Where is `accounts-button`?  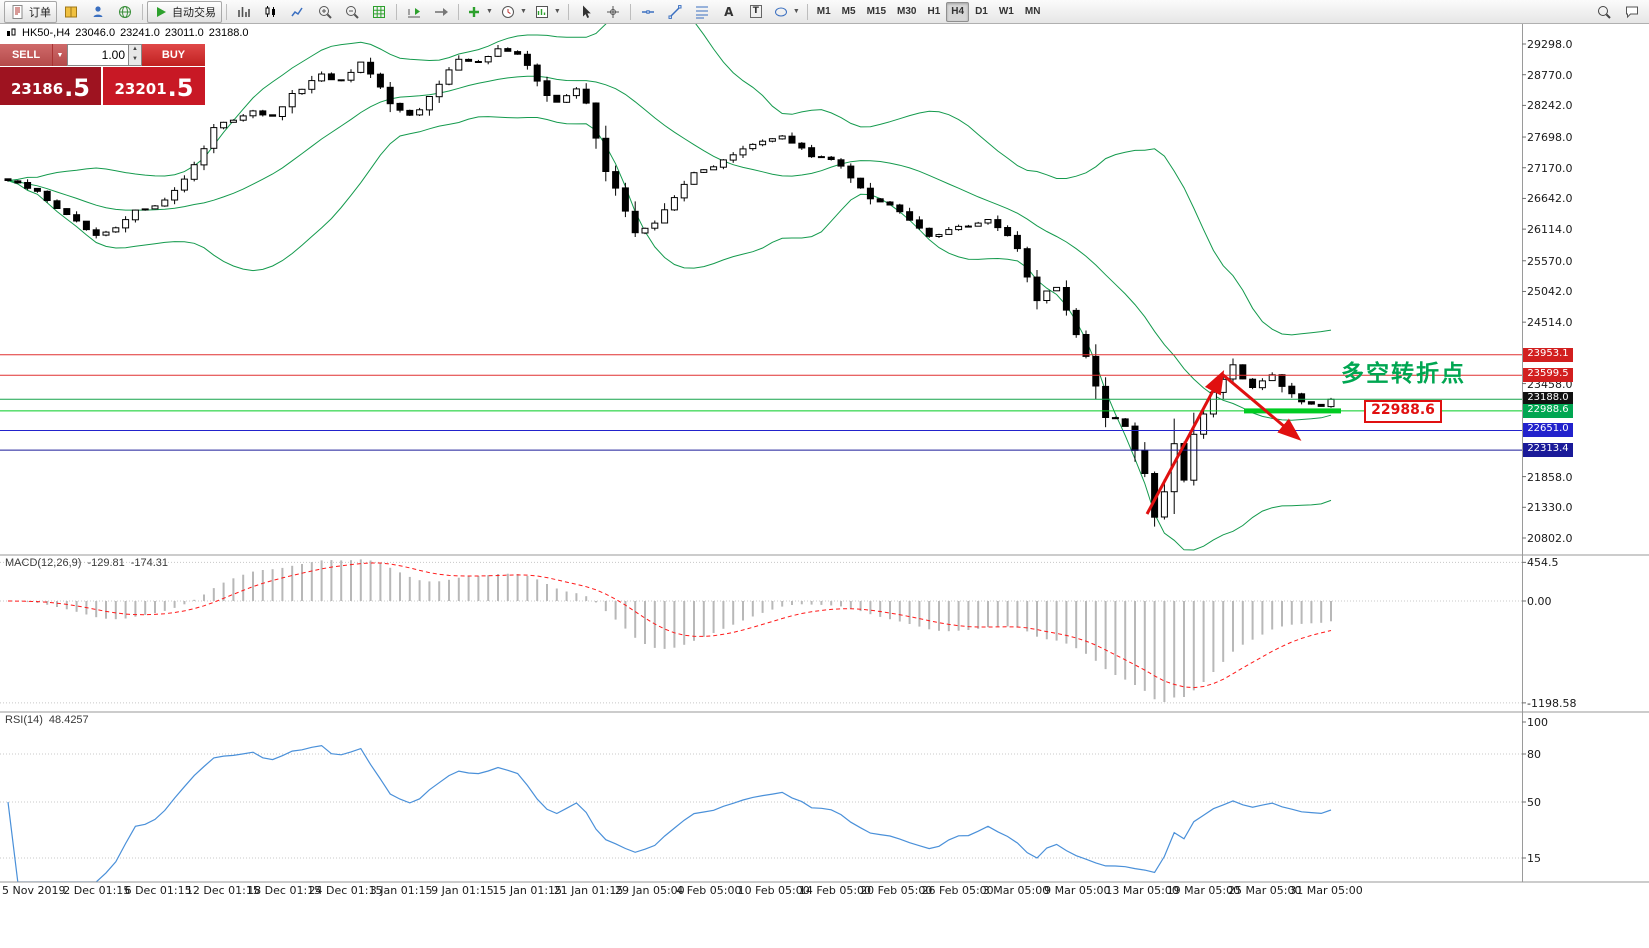
accounts-button is located at coordinates (71, 12).